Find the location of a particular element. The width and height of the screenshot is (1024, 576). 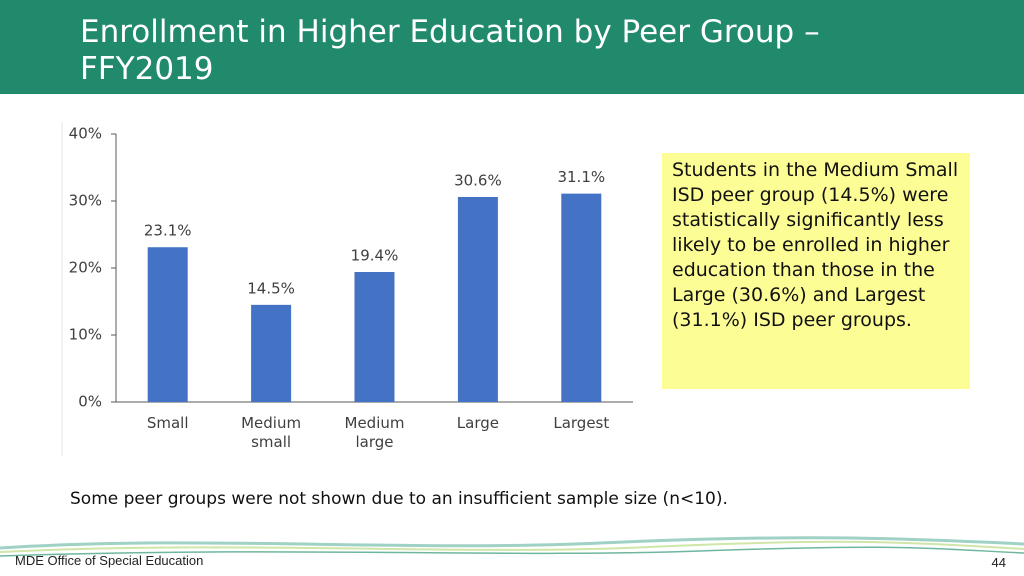

y-tick-label: 0% is located at coordinates (90, 402).